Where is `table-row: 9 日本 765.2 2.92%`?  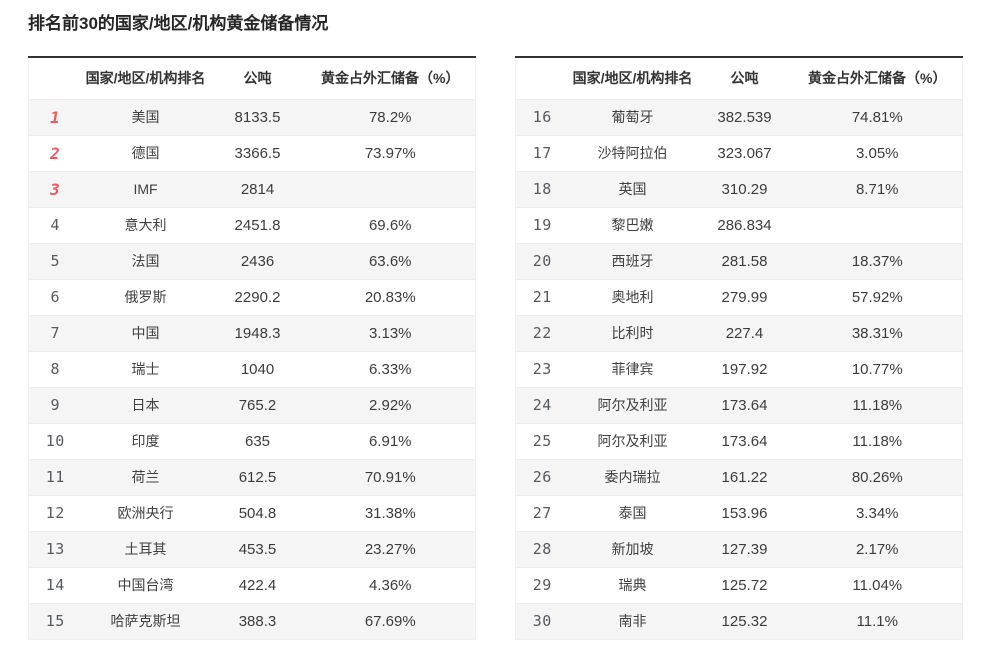 table-row: 9 日本 765.2 2.92% is located at coordinates (252, 404).